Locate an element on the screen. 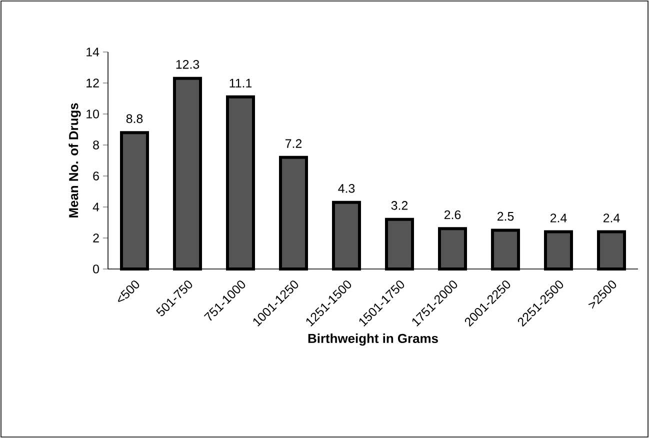  y-tick-label: 4 is located at coordinates (96, 207).